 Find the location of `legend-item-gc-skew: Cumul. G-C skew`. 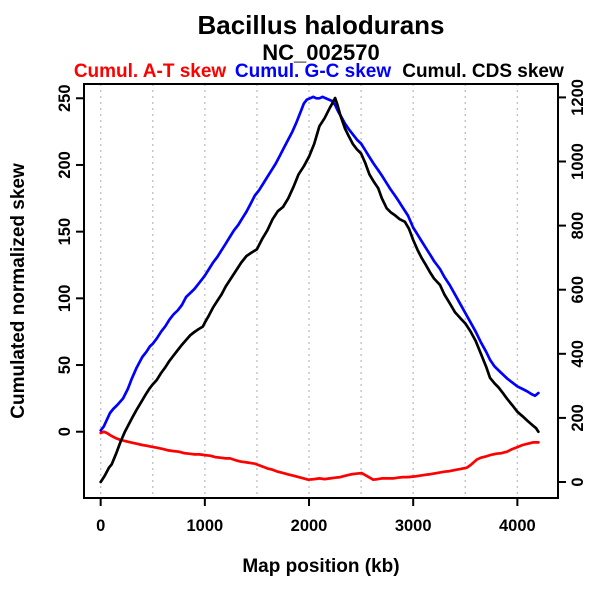

legend-item-gc-skew: Cumul. G-C skew is located at coordinates (313, 71).